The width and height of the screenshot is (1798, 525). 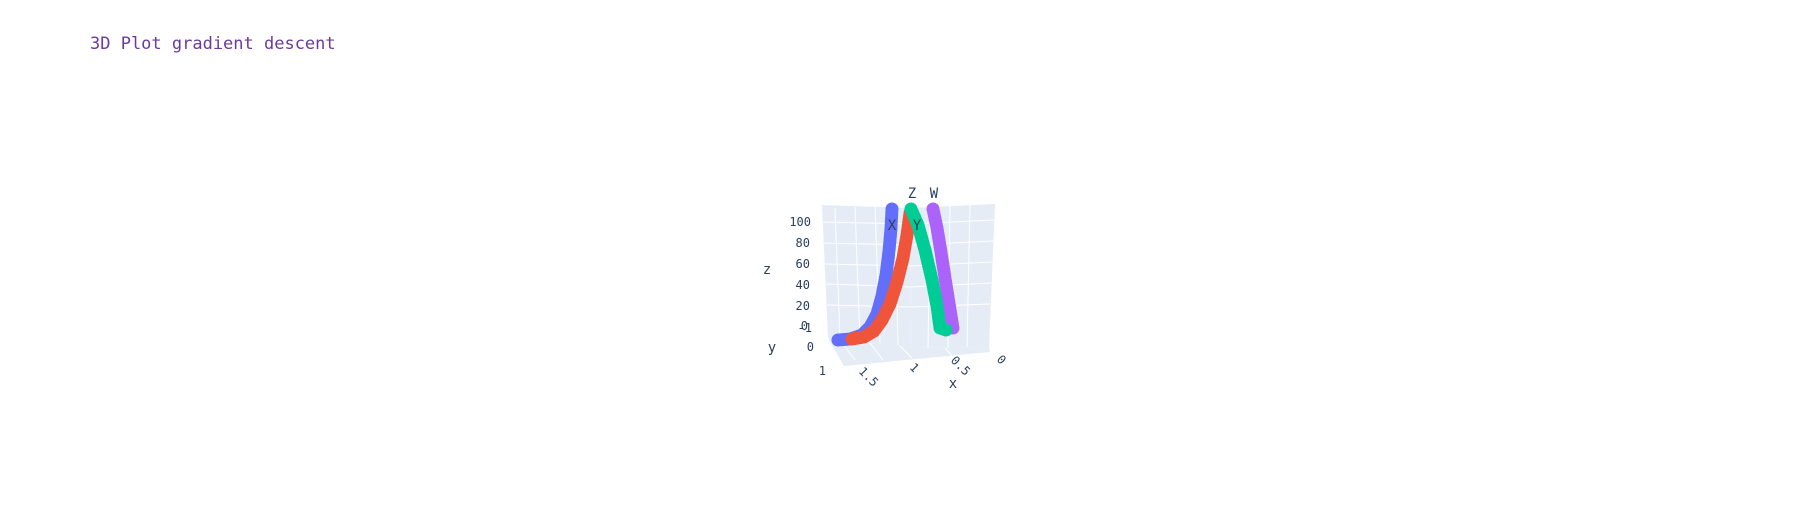 I want to click on series-label-z: Z, so click(x=912, y=194).